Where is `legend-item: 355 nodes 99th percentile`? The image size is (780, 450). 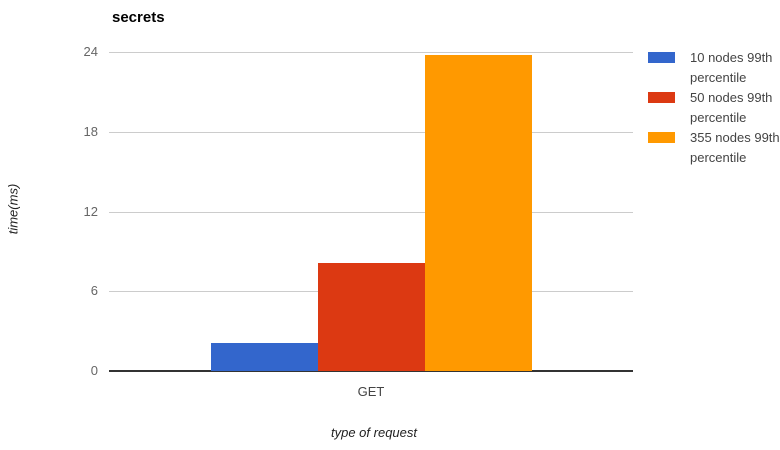
legend-item: 355 nodes 99th percentile is located at coordinates (714, 148).